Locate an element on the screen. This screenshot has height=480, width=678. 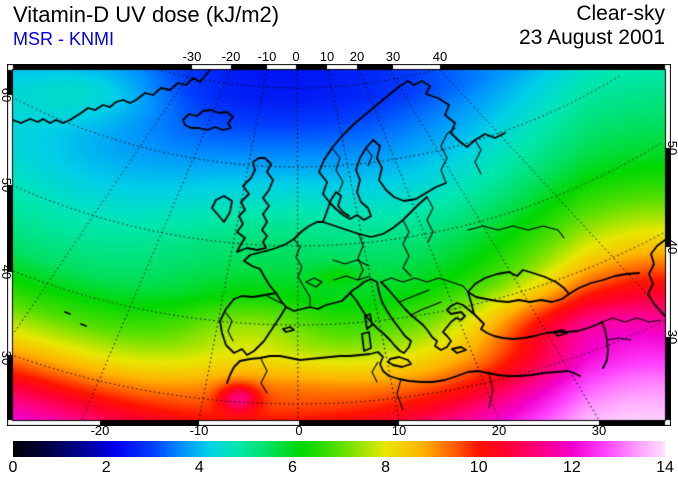
sky-condition-label: Clear-sky is located at coordinates (620, 13).